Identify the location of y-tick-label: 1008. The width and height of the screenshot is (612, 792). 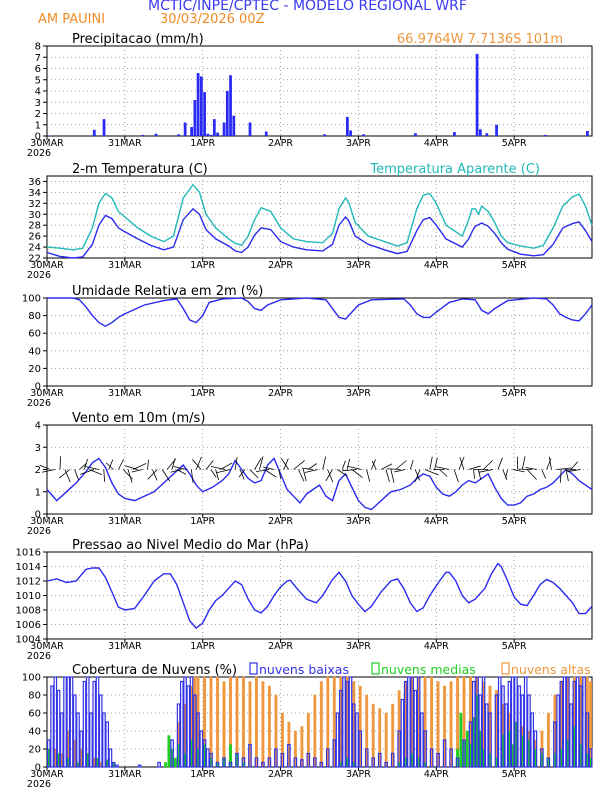
(28, 611).